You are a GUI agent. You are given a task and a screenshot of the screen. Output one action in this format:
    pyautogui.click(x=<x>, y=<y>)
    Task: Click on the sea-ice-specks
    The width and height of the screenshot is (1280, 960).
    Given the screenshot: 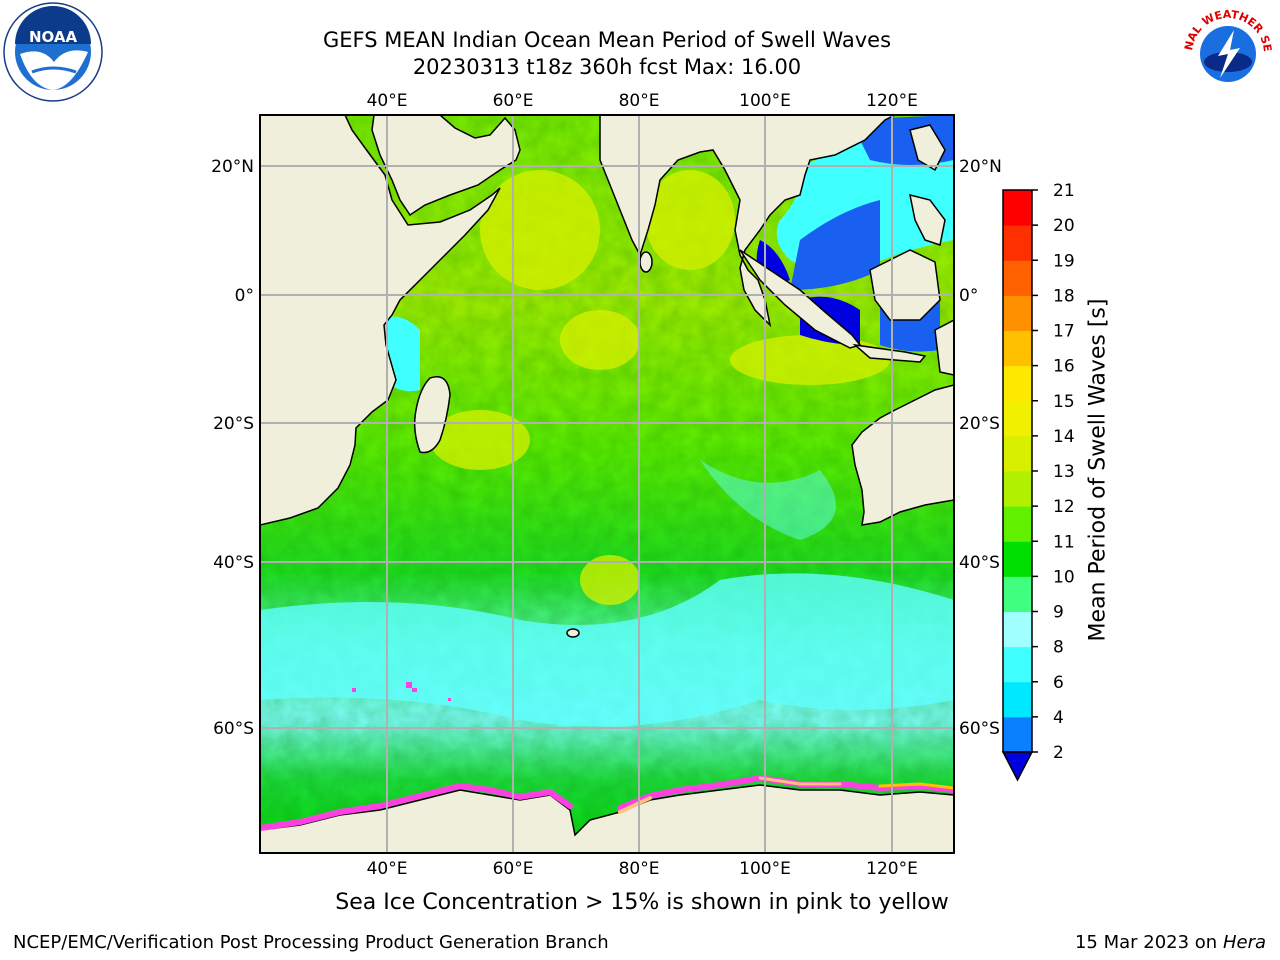 What is the action you would take?
    pyautogui.click(x=401, y=691)
    